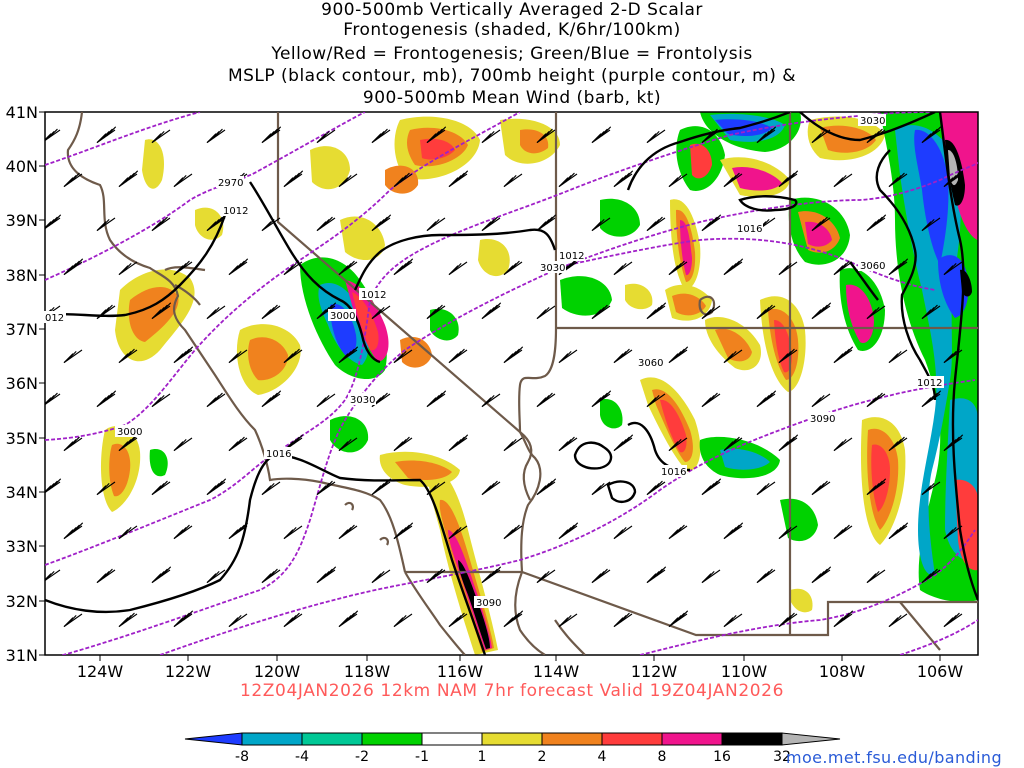 The height and width of the screenshot is (768, 1024). Describe the element at coordinates (602, 757) in the screenshot. I see `legend-value: 4` at that location.